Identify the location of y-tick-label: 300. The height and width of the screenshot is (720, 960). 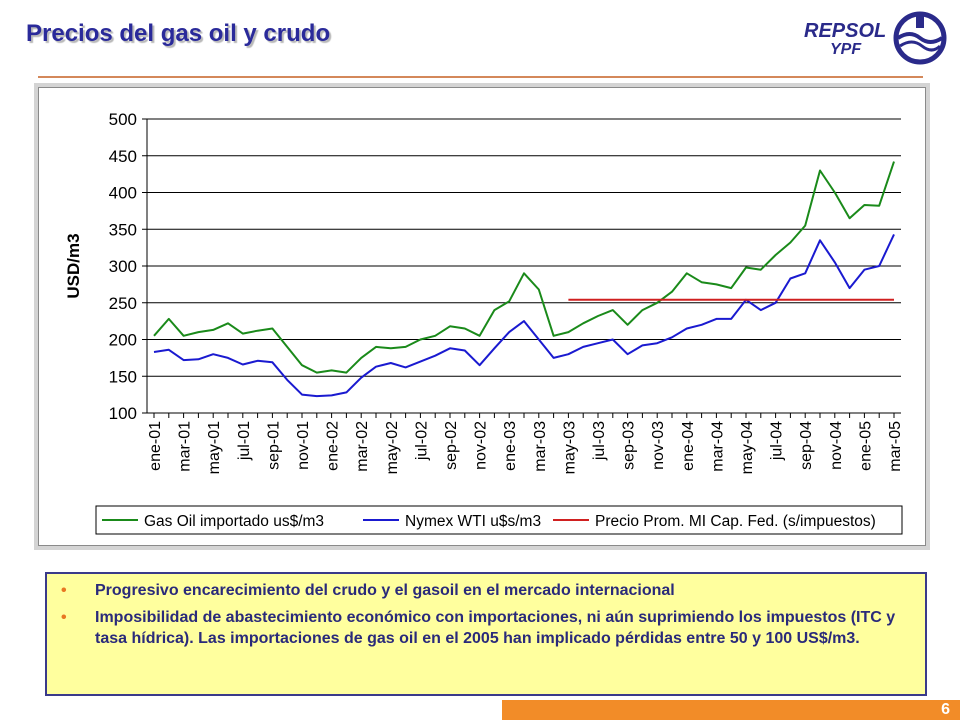
(123, 266).